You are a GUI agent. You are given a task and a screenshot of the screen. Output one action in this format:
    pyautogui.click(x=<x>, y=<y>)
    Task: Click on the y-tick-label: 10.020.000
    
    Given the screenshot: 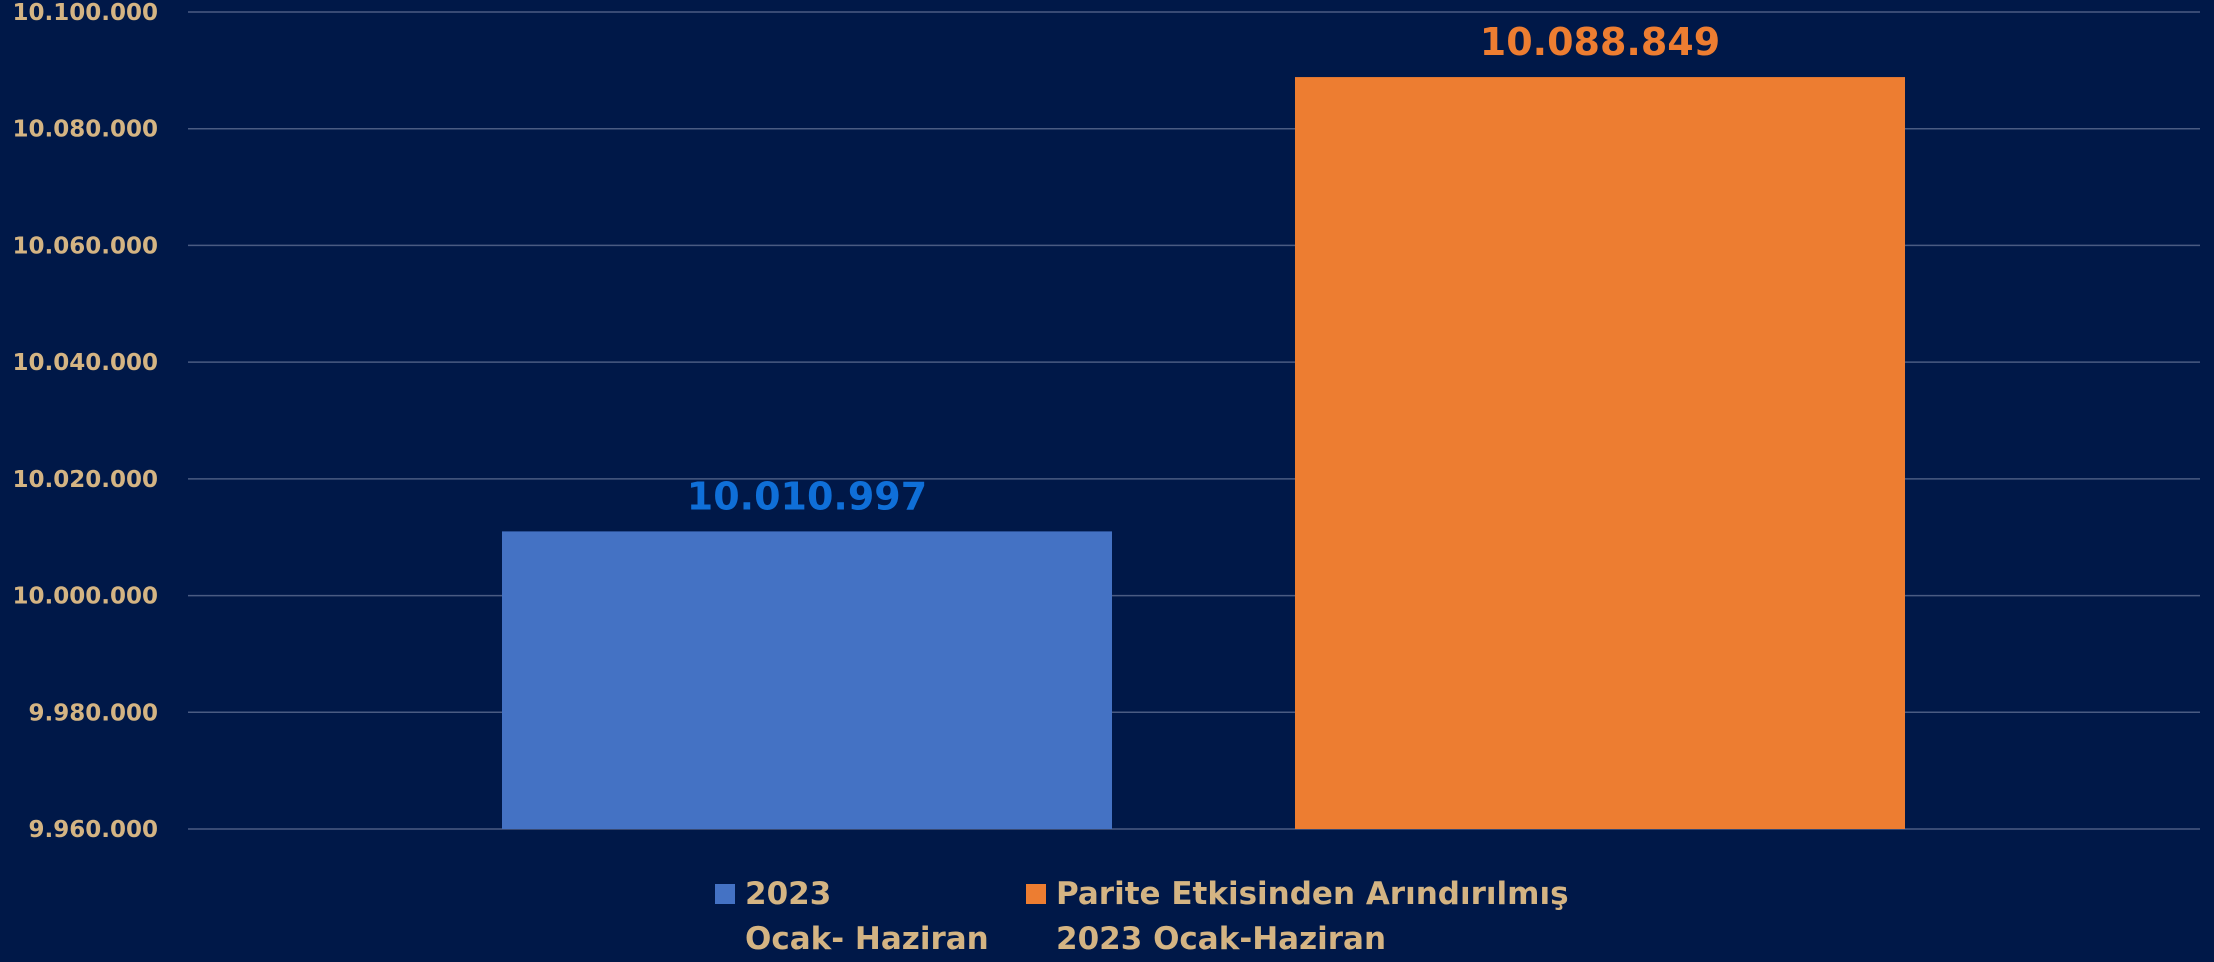 What is the action you would take?
    pyautogui.click(x=85, y=480)
    